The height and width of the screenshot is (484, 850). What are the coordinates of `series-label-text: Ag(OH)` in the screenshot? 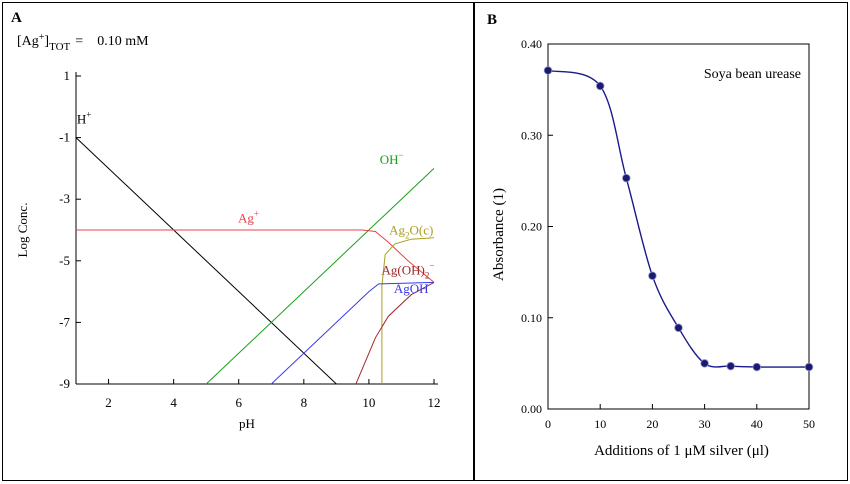 It's located at (403, 270).